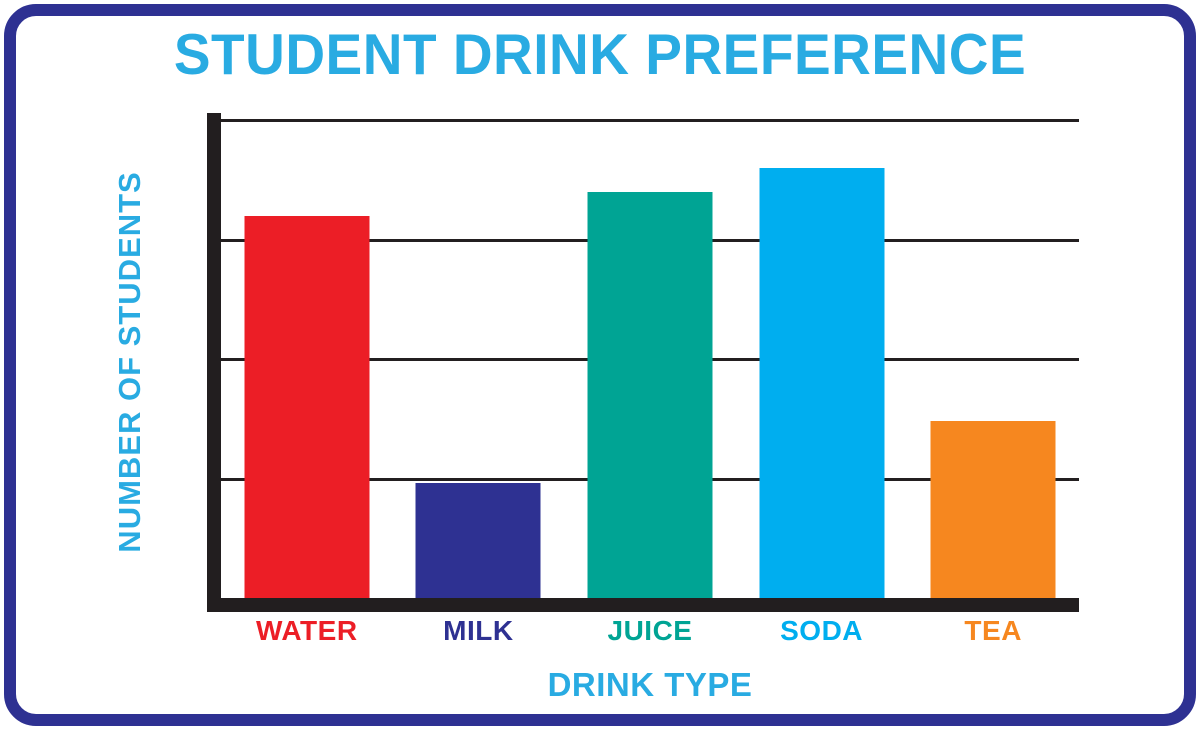 This screenshot has width=1200, height=730. I want to click on category-labels-row: WATER MILK JUICE SODA TEA, so click(650, 631).